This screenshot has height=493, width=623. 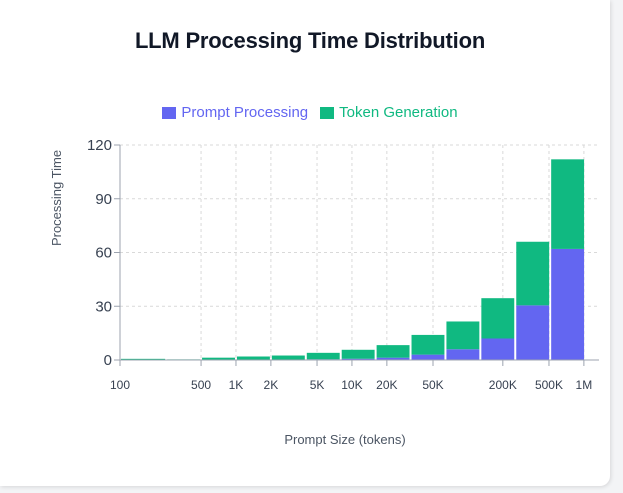 I want to click on y-tick-label-0: 0, so click(x=108, y=360).